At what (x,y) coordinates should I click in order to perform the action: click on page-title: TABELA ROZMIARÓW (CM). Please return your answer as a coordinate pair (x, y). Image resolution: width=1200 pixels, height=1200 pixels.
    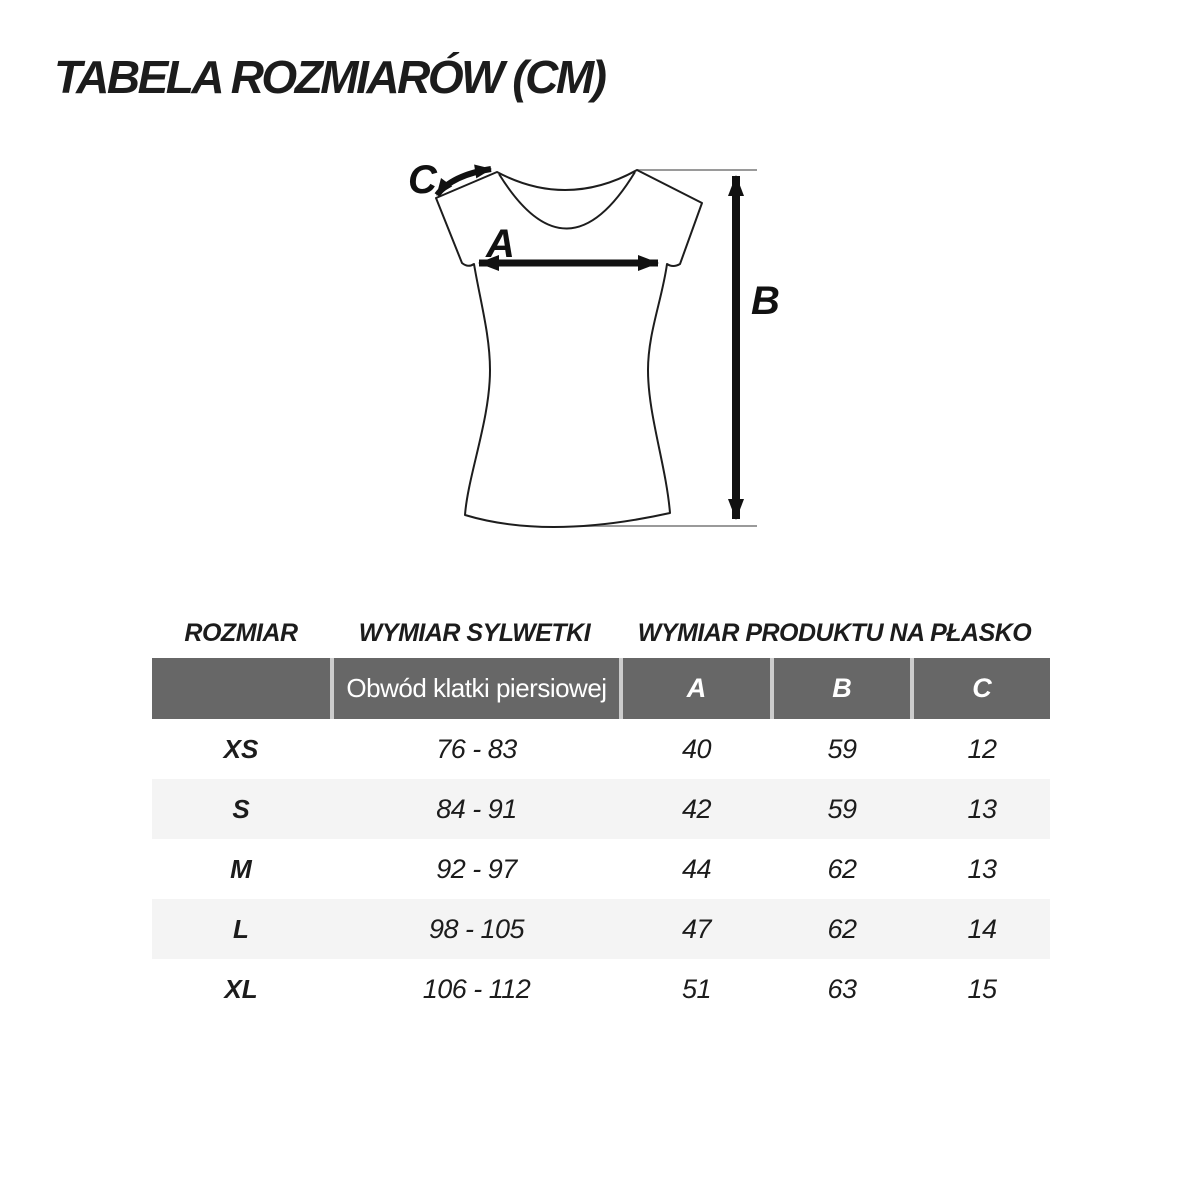
    Looking at the image, I should click on (330, 77).